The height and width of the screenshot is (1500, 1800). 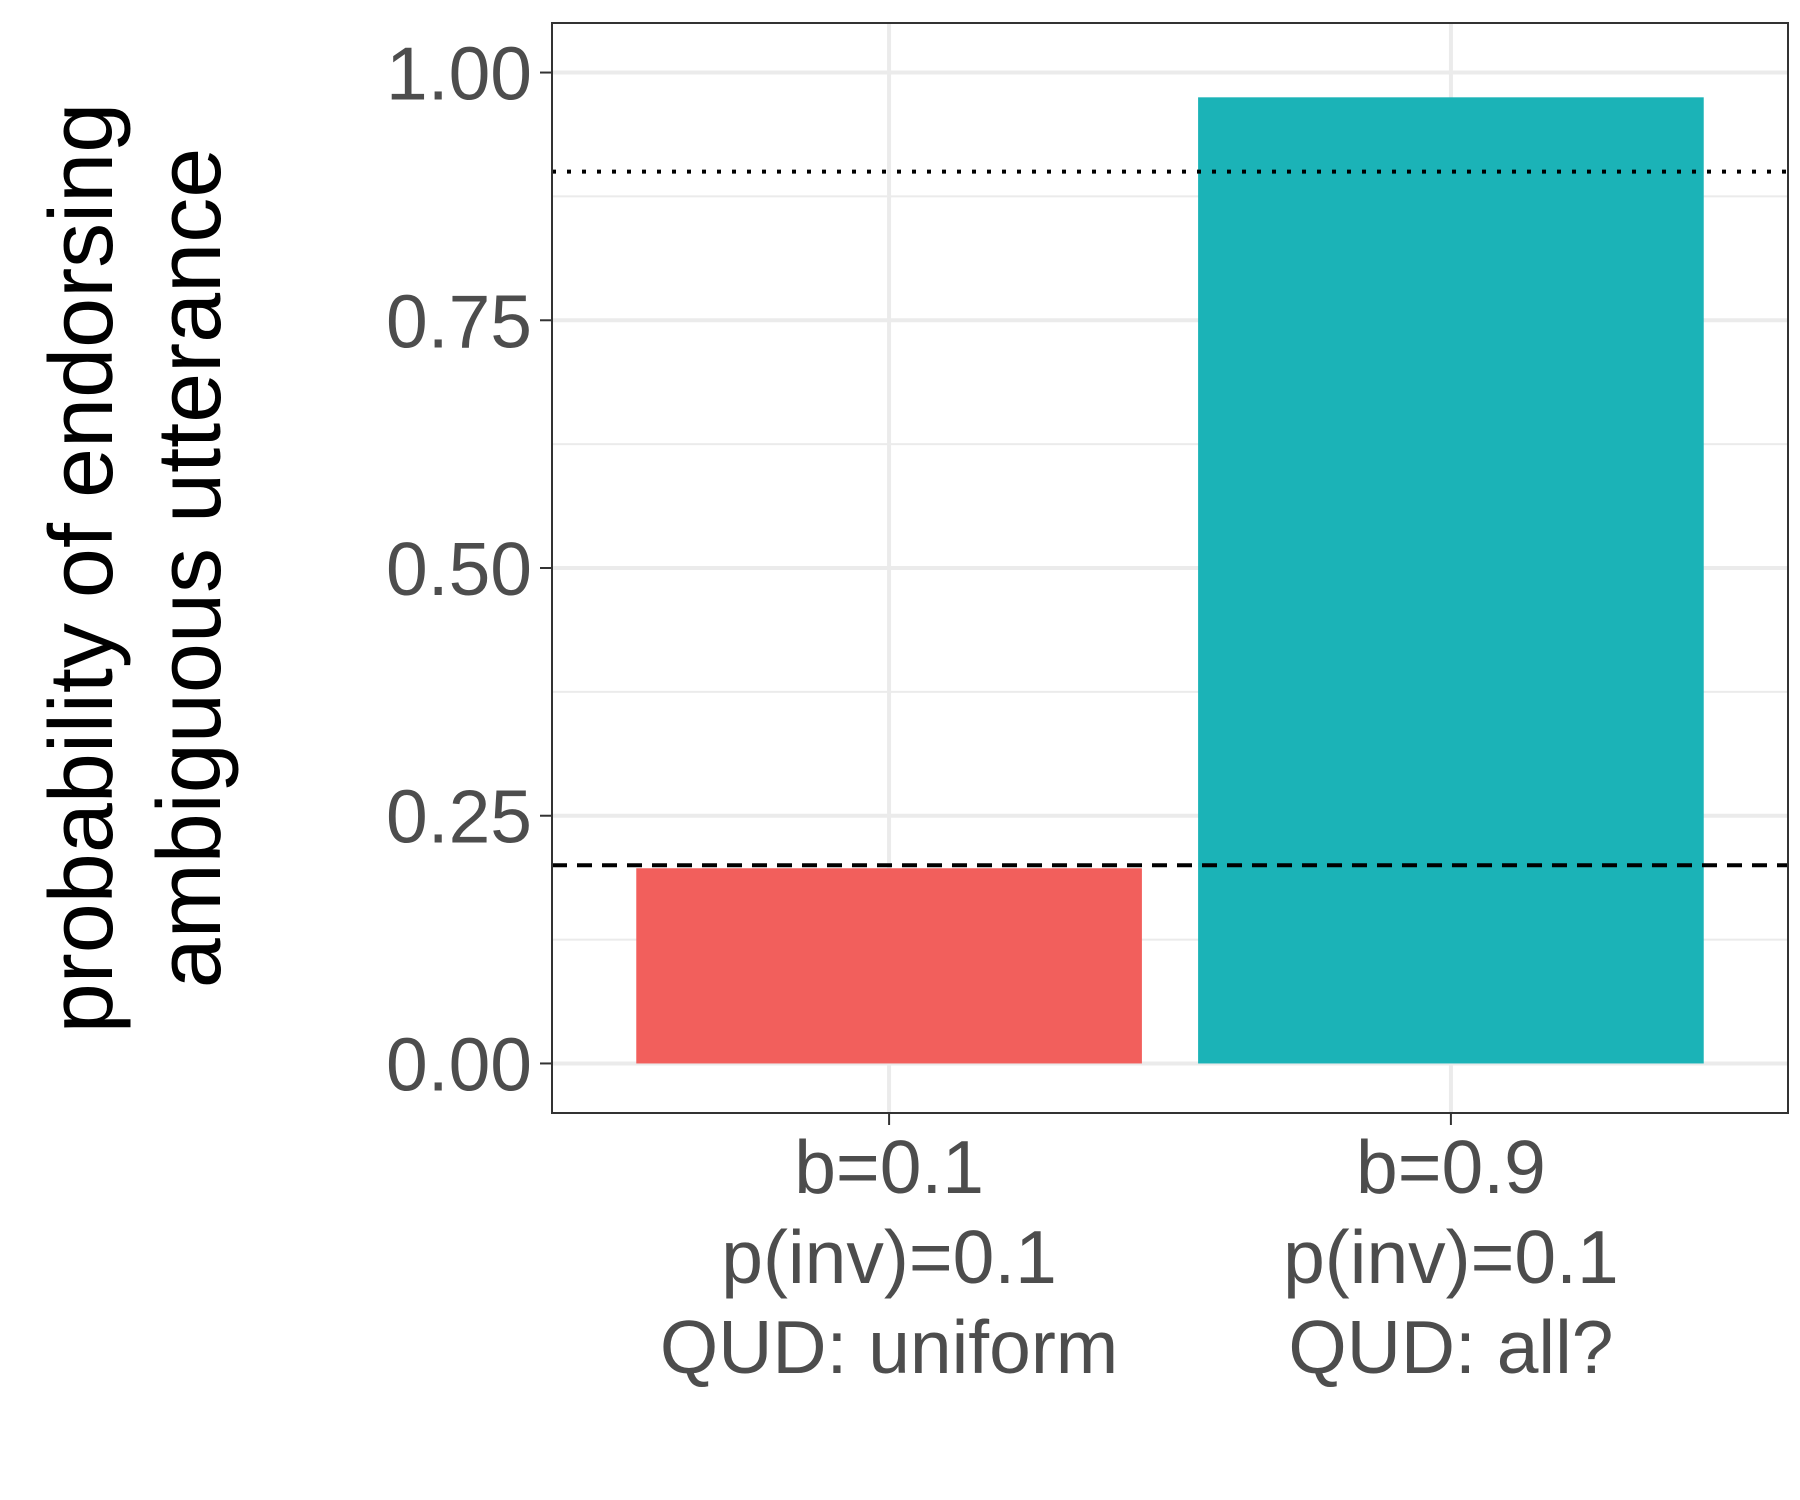 What do you see at coordinates (190, 568) in the screenshot?
I see `y-axis-title-line: ambiguous utterance` at bounding box center [190, 568].